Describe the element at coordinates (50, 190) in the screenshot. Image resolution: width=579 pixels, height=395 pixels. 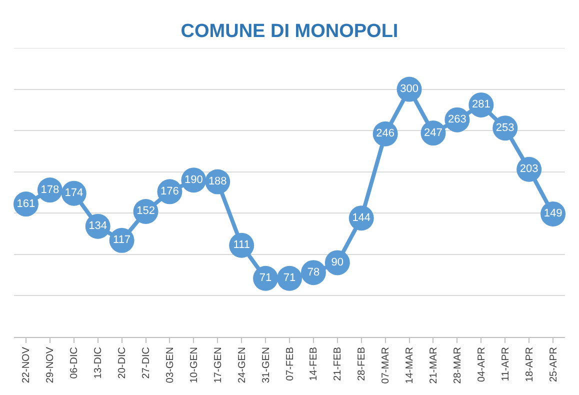
I see `data-label: 178` at that location.